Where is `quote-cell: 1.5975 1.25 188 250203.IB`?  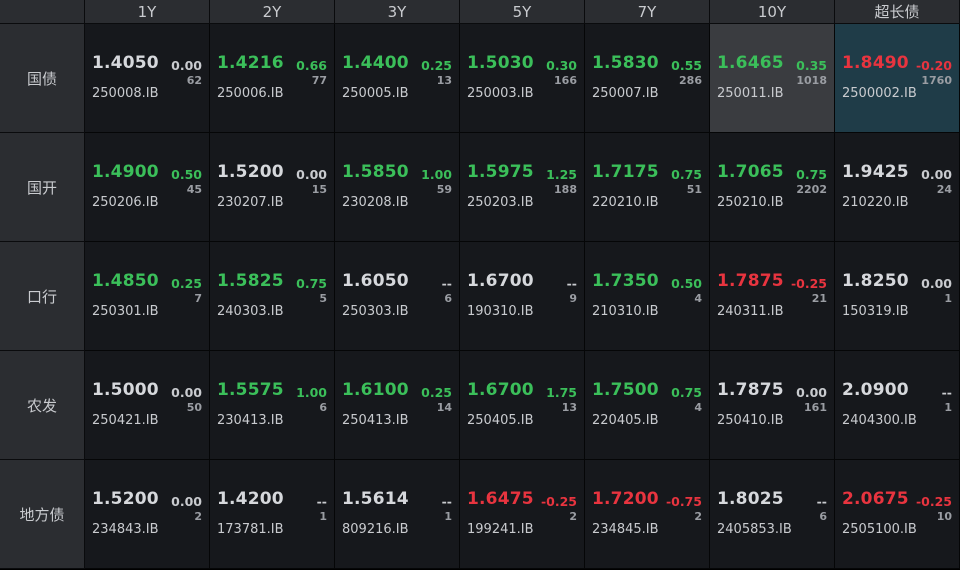
quote-cell: 1.5975 1.25 188 250203.IB is located at coordinates (522, 187).